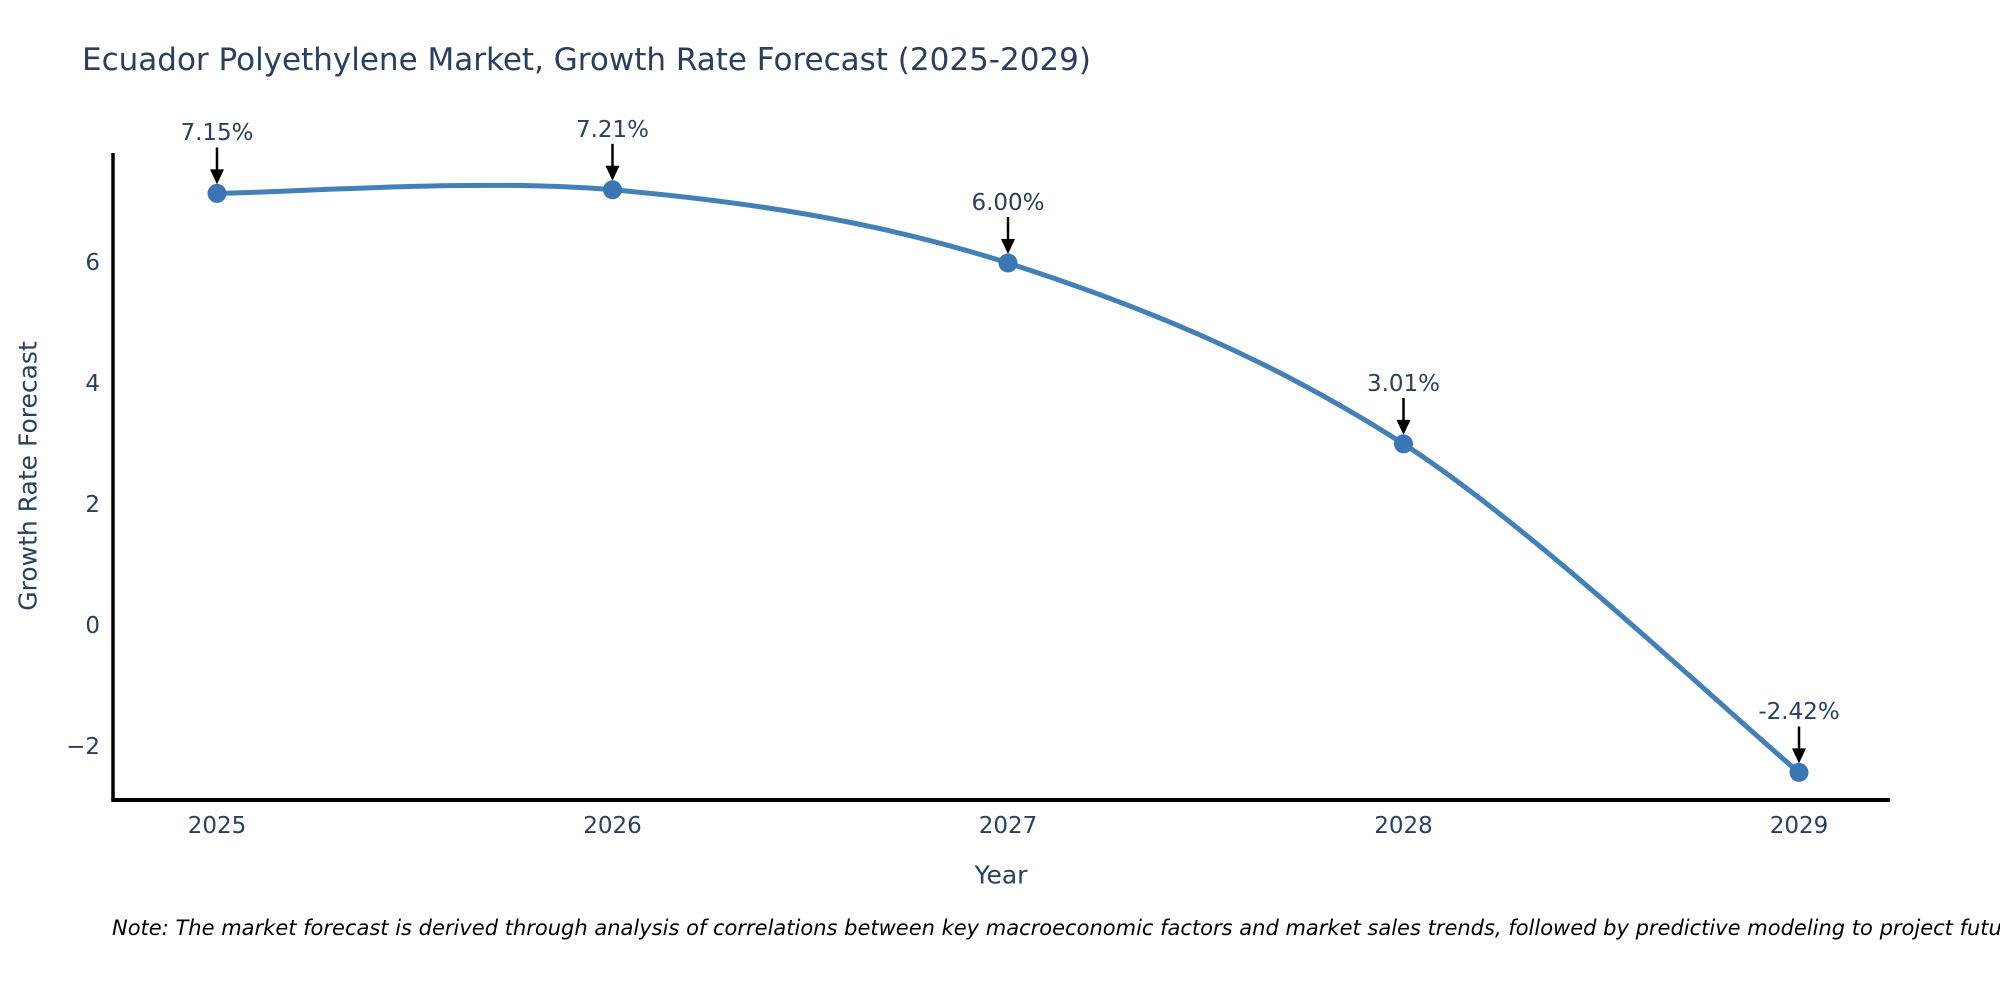 This screenshot has width=2000, height=1000. Describe the element at coordinates (83, 747) in the screenshot. I see `y-tick-label: −2` at that location.